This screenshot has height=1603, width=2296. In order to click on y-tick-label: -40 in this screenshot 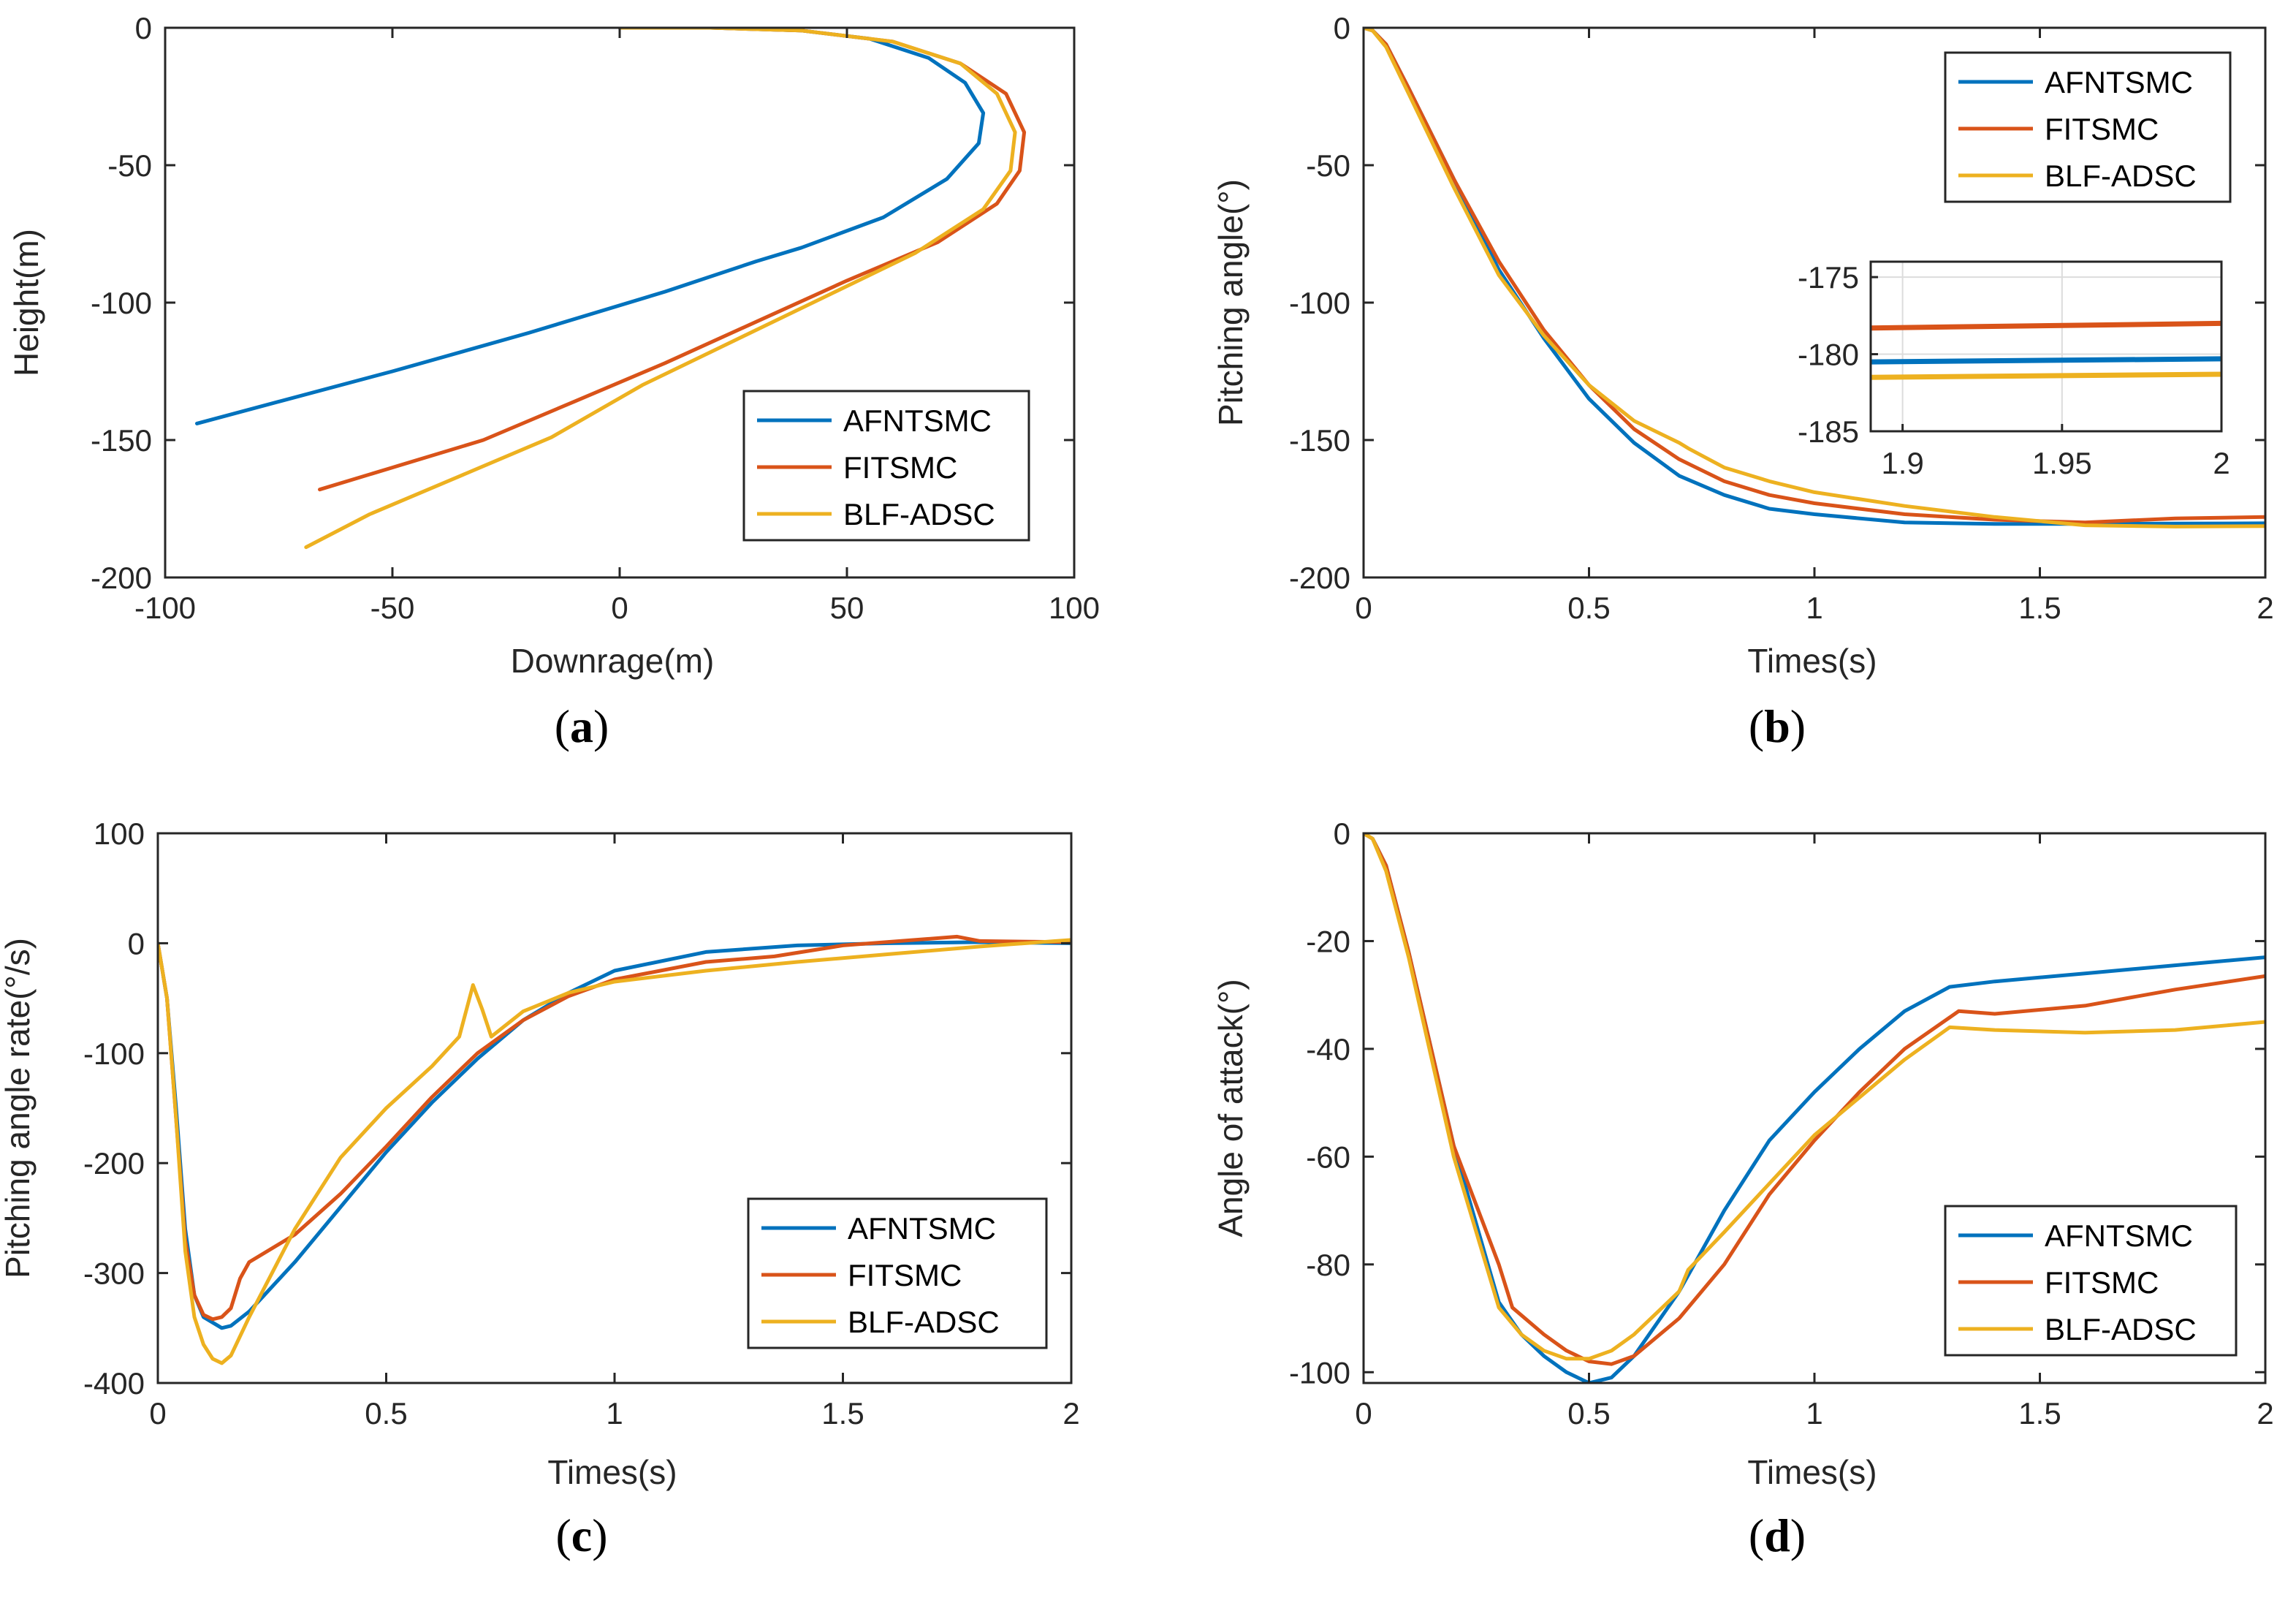, I will do `click(1328, 1049)`.